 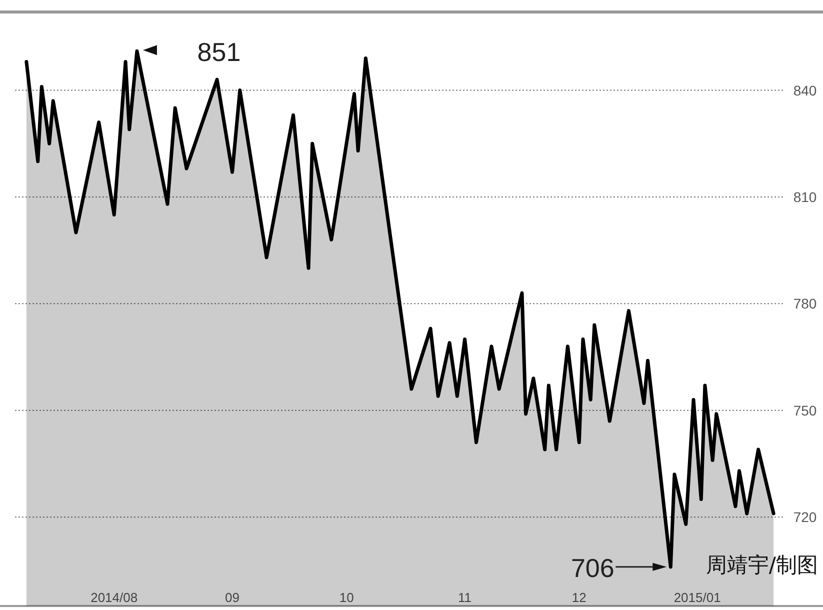 I want to click on x-tick-label: 11, so click(x=465, y=597).